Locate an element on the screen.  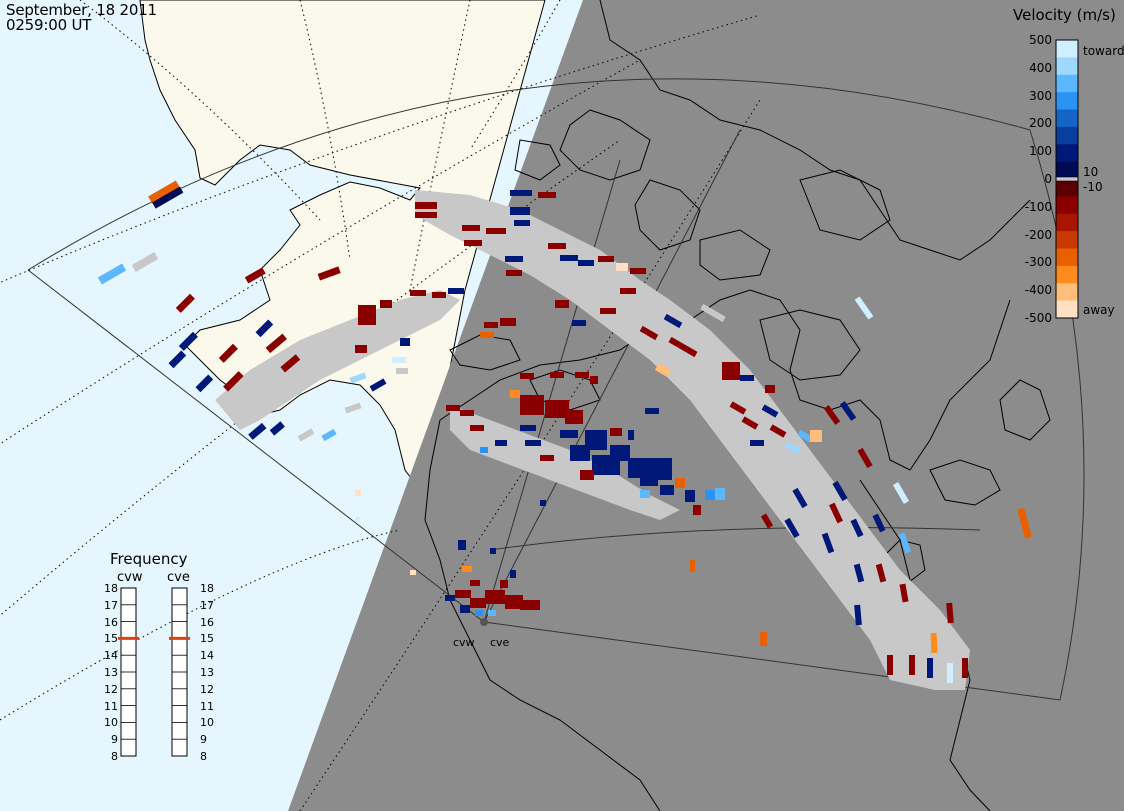
frequency-tick-cve: 12 is located at coordinates (207, 689).